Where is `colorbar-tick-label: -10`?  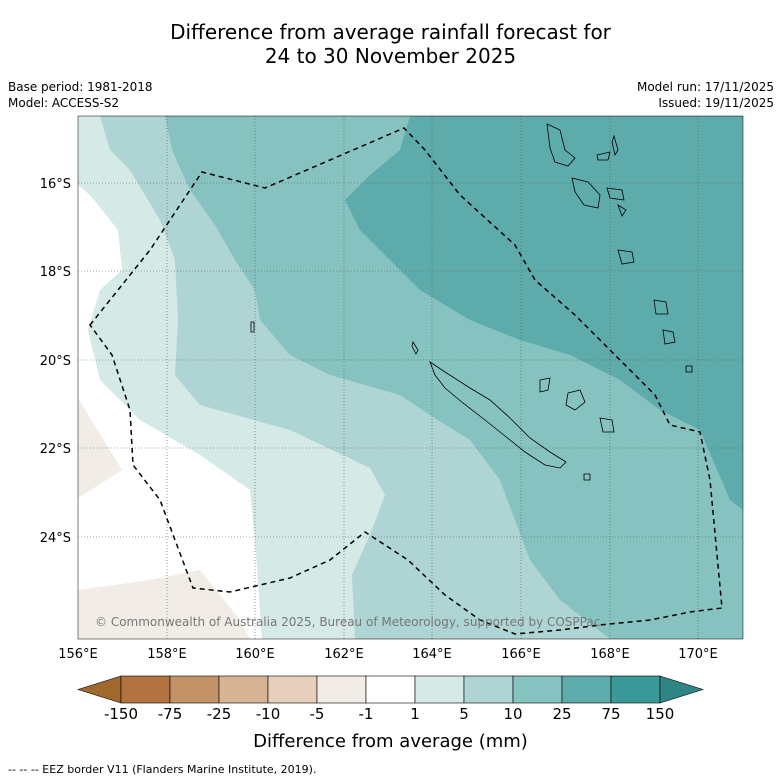
colorbar-tick-label: -10 is located at coordinates (268, 714).